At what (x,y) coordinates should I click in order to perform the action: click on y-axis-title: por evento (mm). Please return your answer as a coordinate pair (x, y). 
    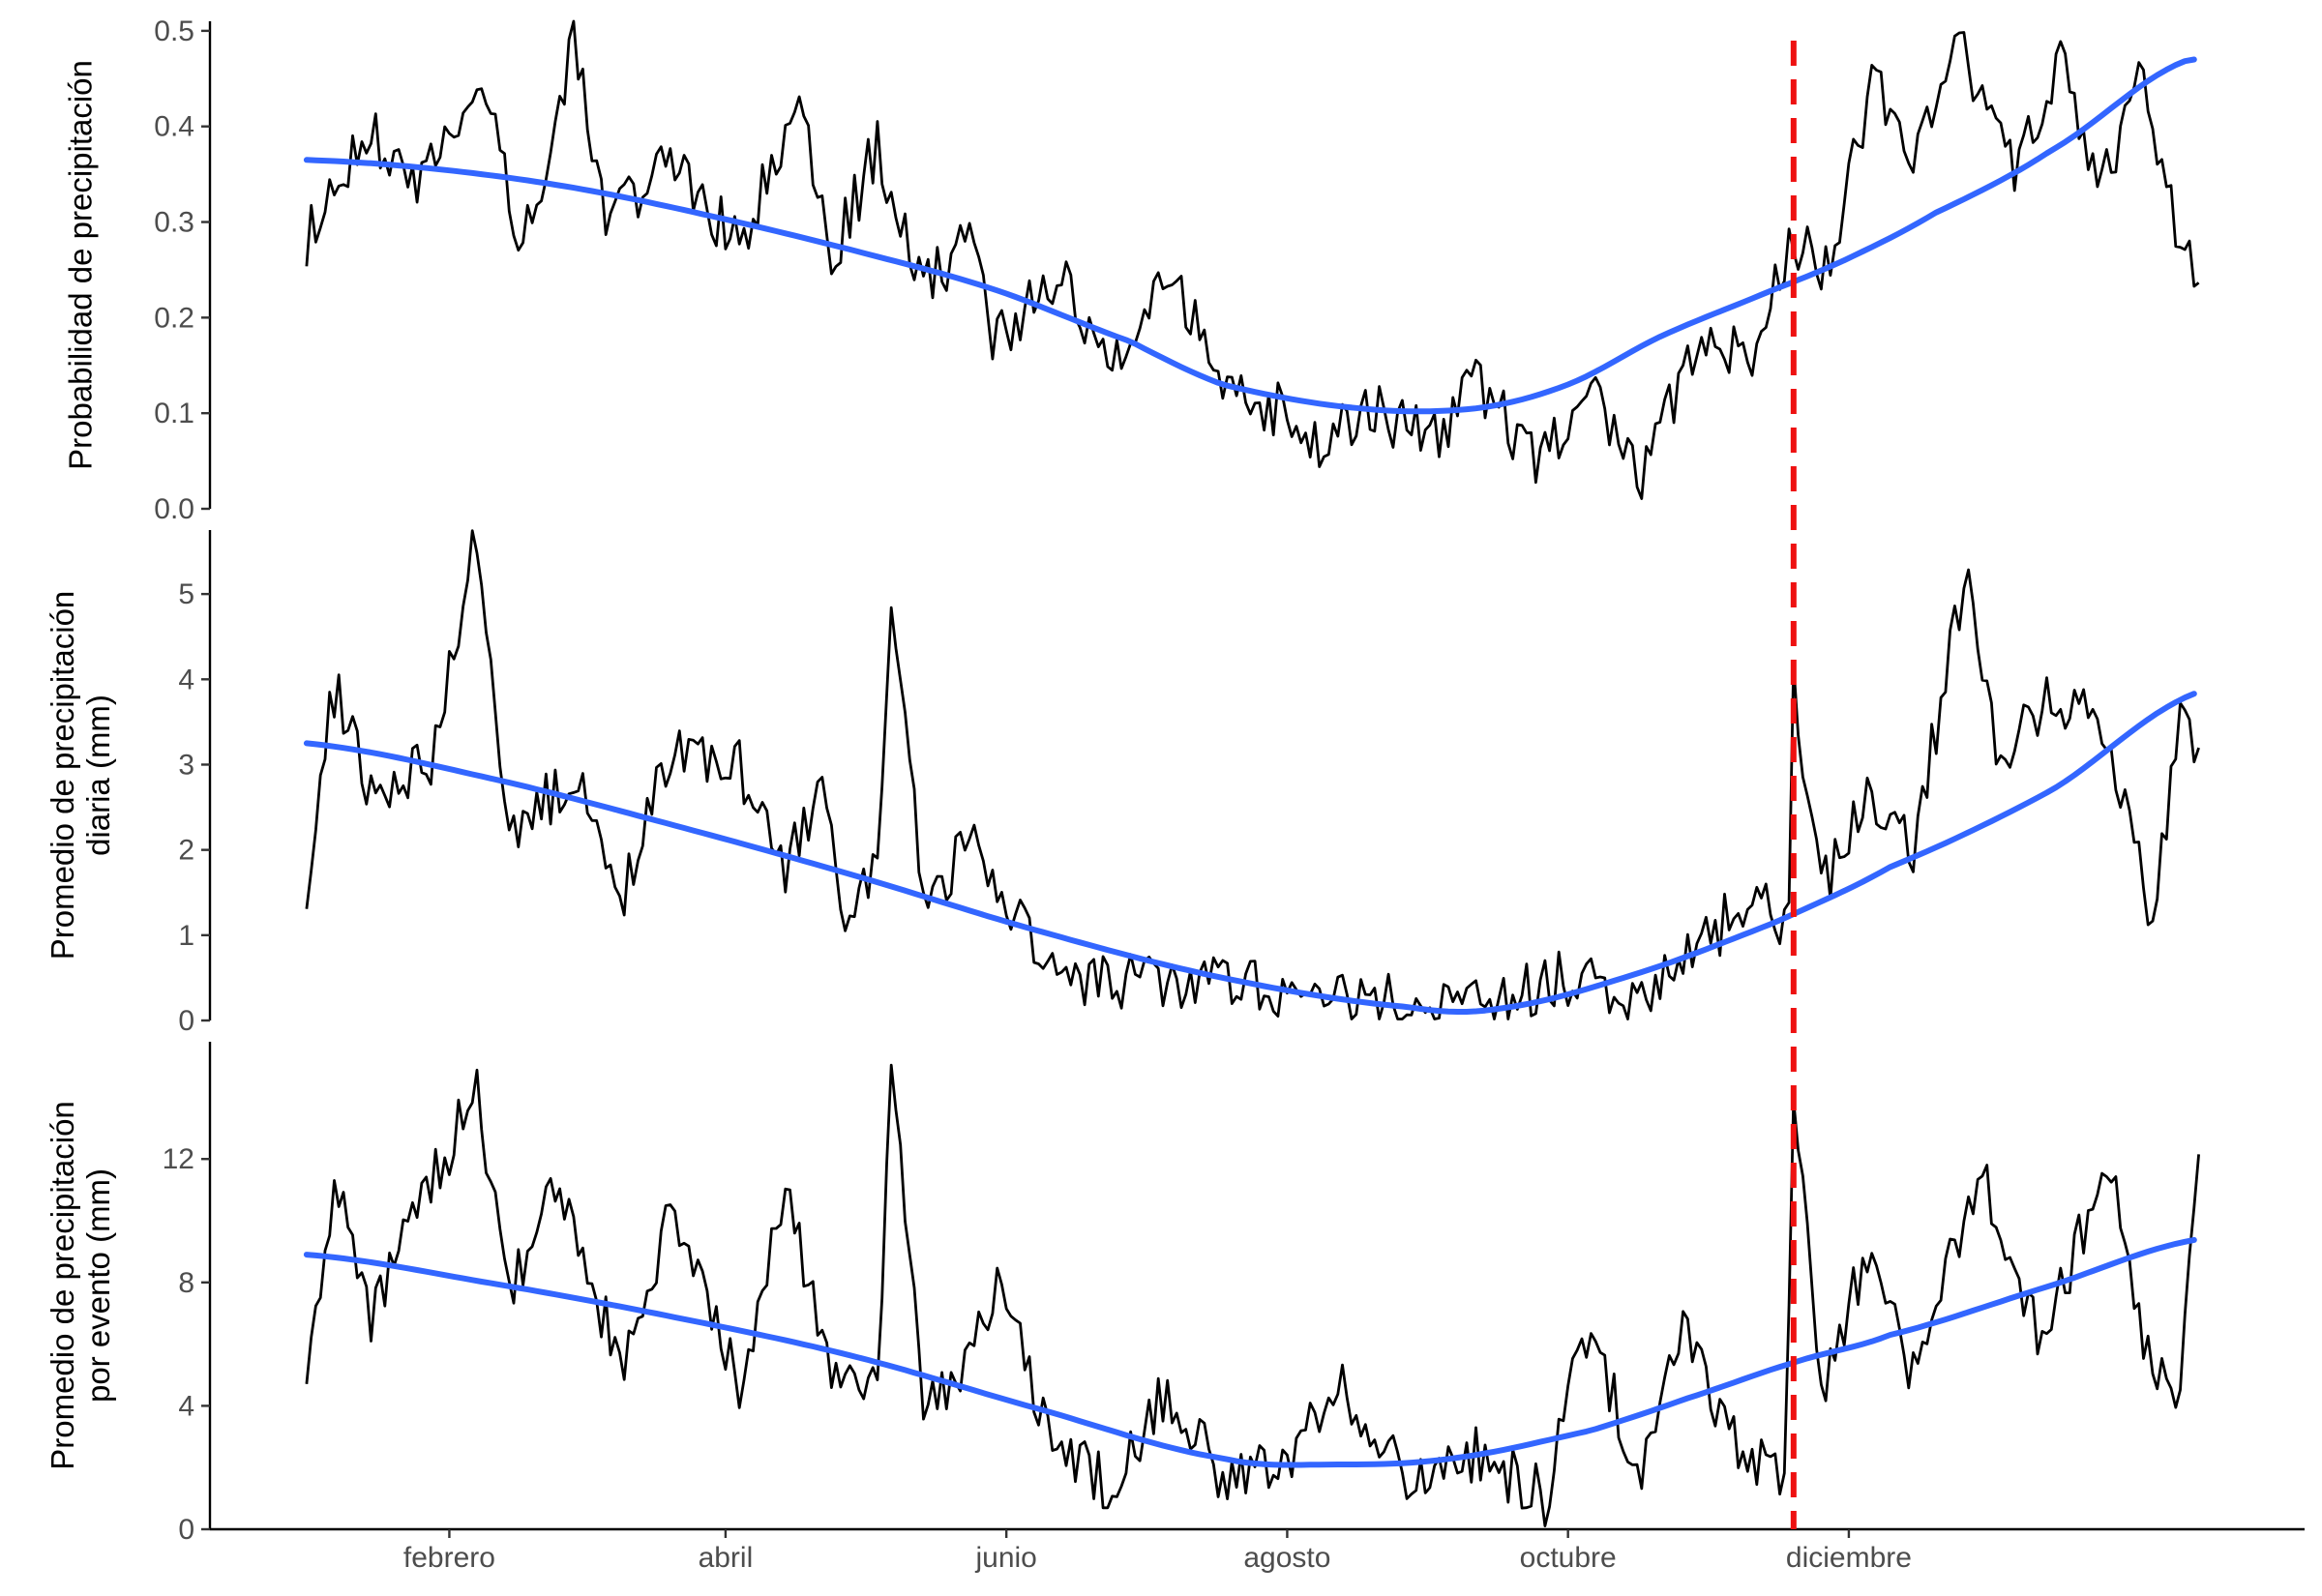
    Looking at the image, I should click on (98, 1285).